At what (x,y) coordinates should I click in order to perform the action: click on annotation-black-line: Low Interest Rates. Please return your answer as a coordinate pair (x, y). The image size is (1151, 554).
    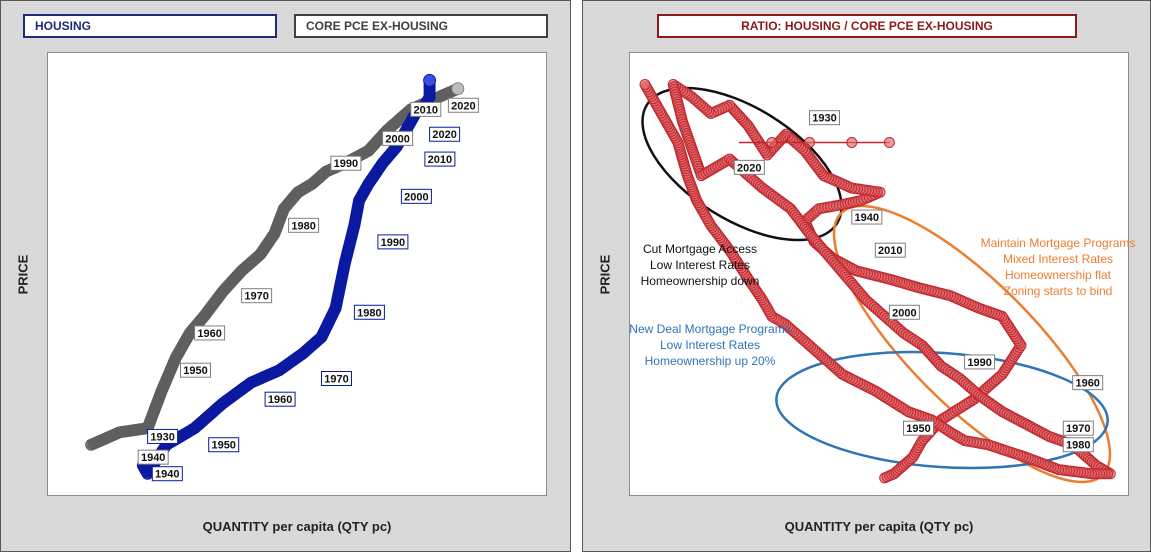
    Looking at the image, I should click on (700, 265).